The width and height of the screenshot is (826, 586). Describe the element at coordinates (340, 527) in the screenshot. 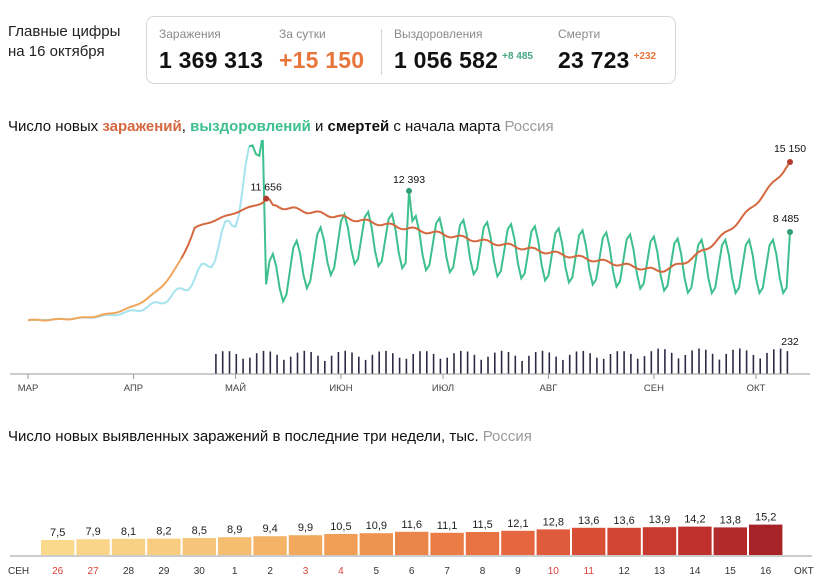

I see `bar-value-label: 10,5` at that location.